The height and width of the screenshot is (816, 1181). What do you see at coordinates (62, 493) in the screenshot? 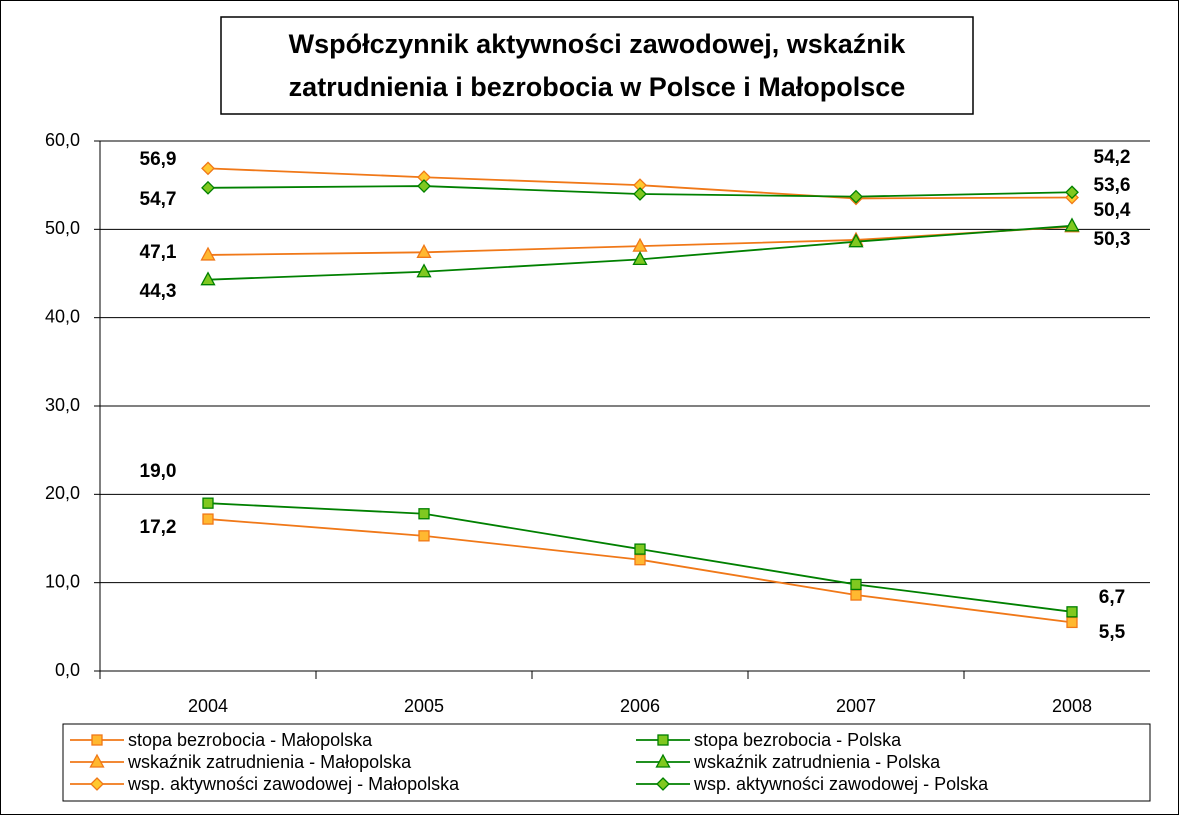
I see `y-tick-label: 20,0` at bounding box center [62, 493].